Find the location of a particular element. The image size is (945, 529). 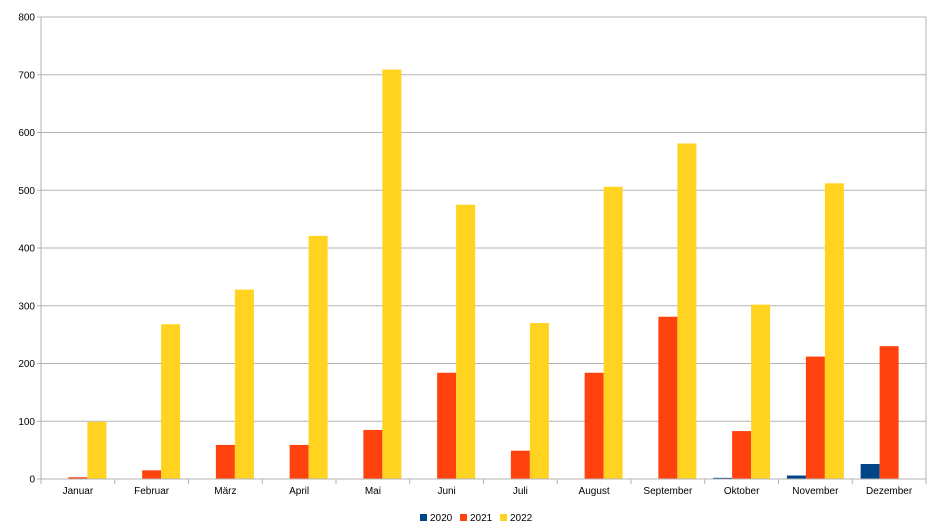

legend: 2020 2021 2022 is located at coordinates (476, 518).